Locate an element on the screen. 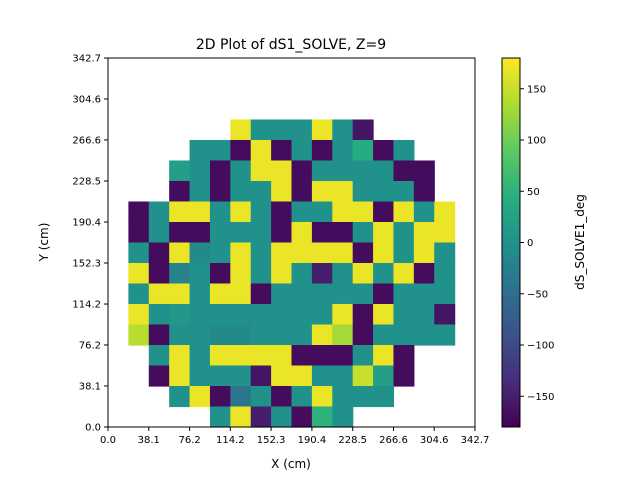 The height and width of the screenshot is (480, 640). y-tick-label: 152.3 is located at coordinates (86, 264).